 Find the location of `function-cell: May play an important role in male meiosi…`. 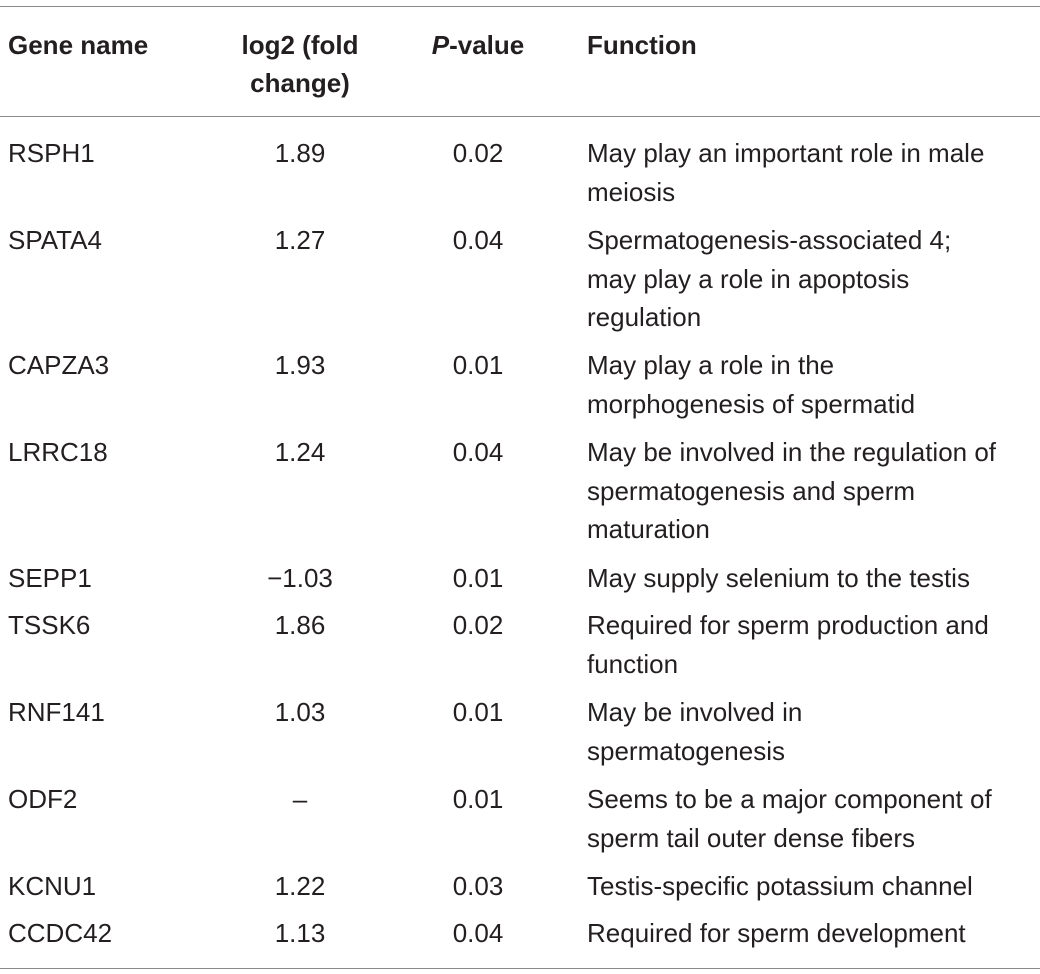

function-cell: May play an important role in male meiosi… is located at coordinates (812, 172).